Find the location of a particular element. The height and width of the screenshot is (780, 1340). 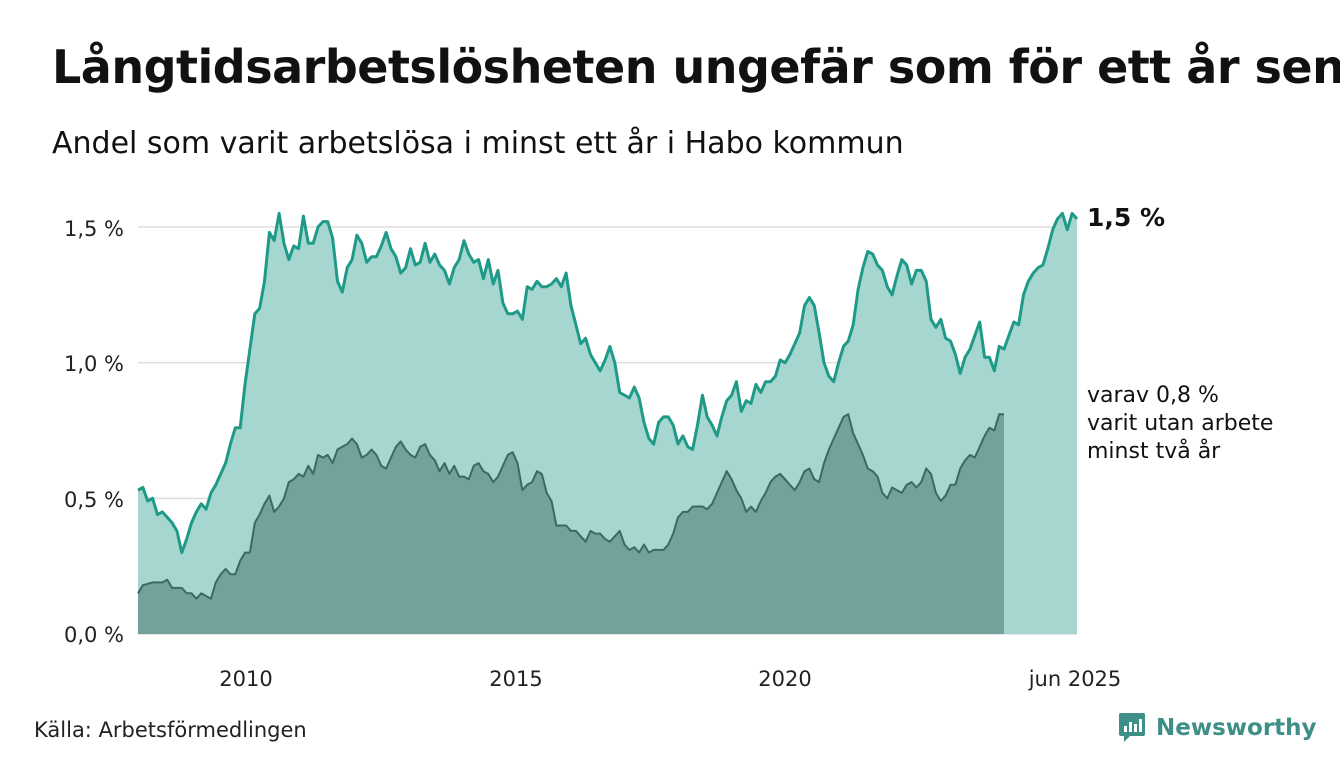

x-axis-ticks: 2010 2015 2020 jun 2025 is located at coordinates (670, 679).